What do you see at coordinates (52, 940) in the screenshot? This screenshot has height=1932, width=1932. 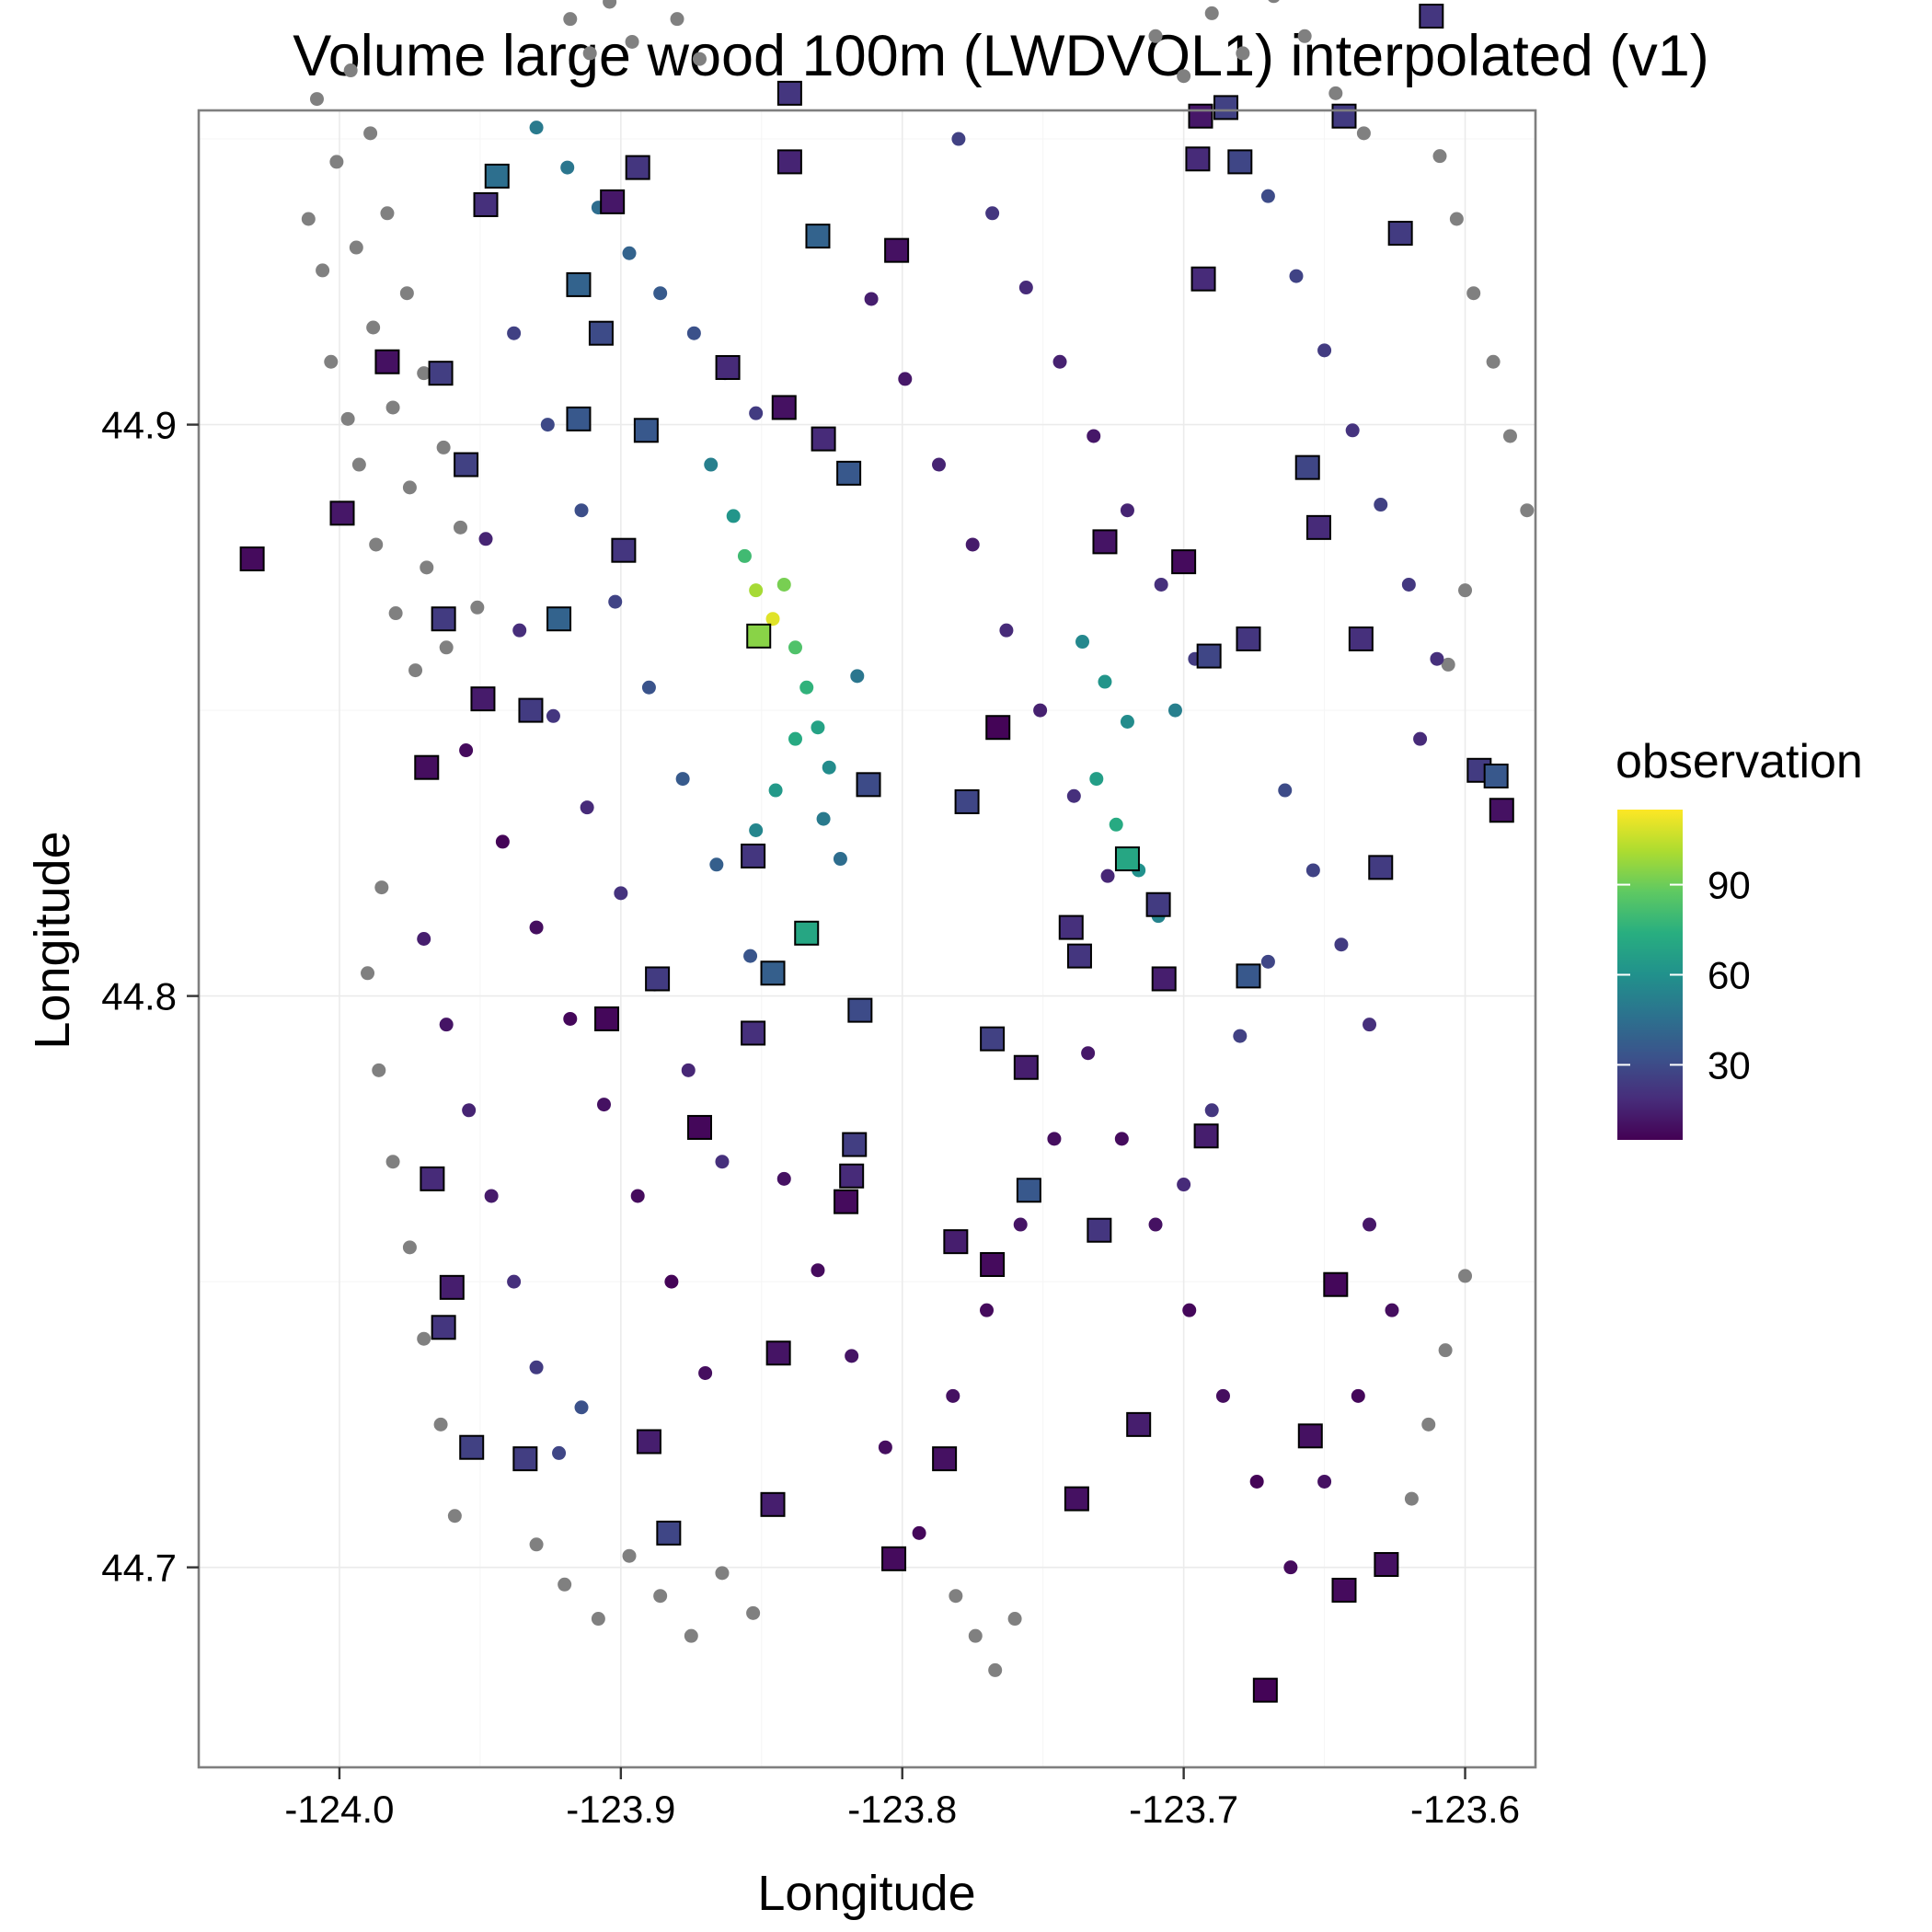 I see `y-axis-title: Longitude` at bounding box center [52, 940].